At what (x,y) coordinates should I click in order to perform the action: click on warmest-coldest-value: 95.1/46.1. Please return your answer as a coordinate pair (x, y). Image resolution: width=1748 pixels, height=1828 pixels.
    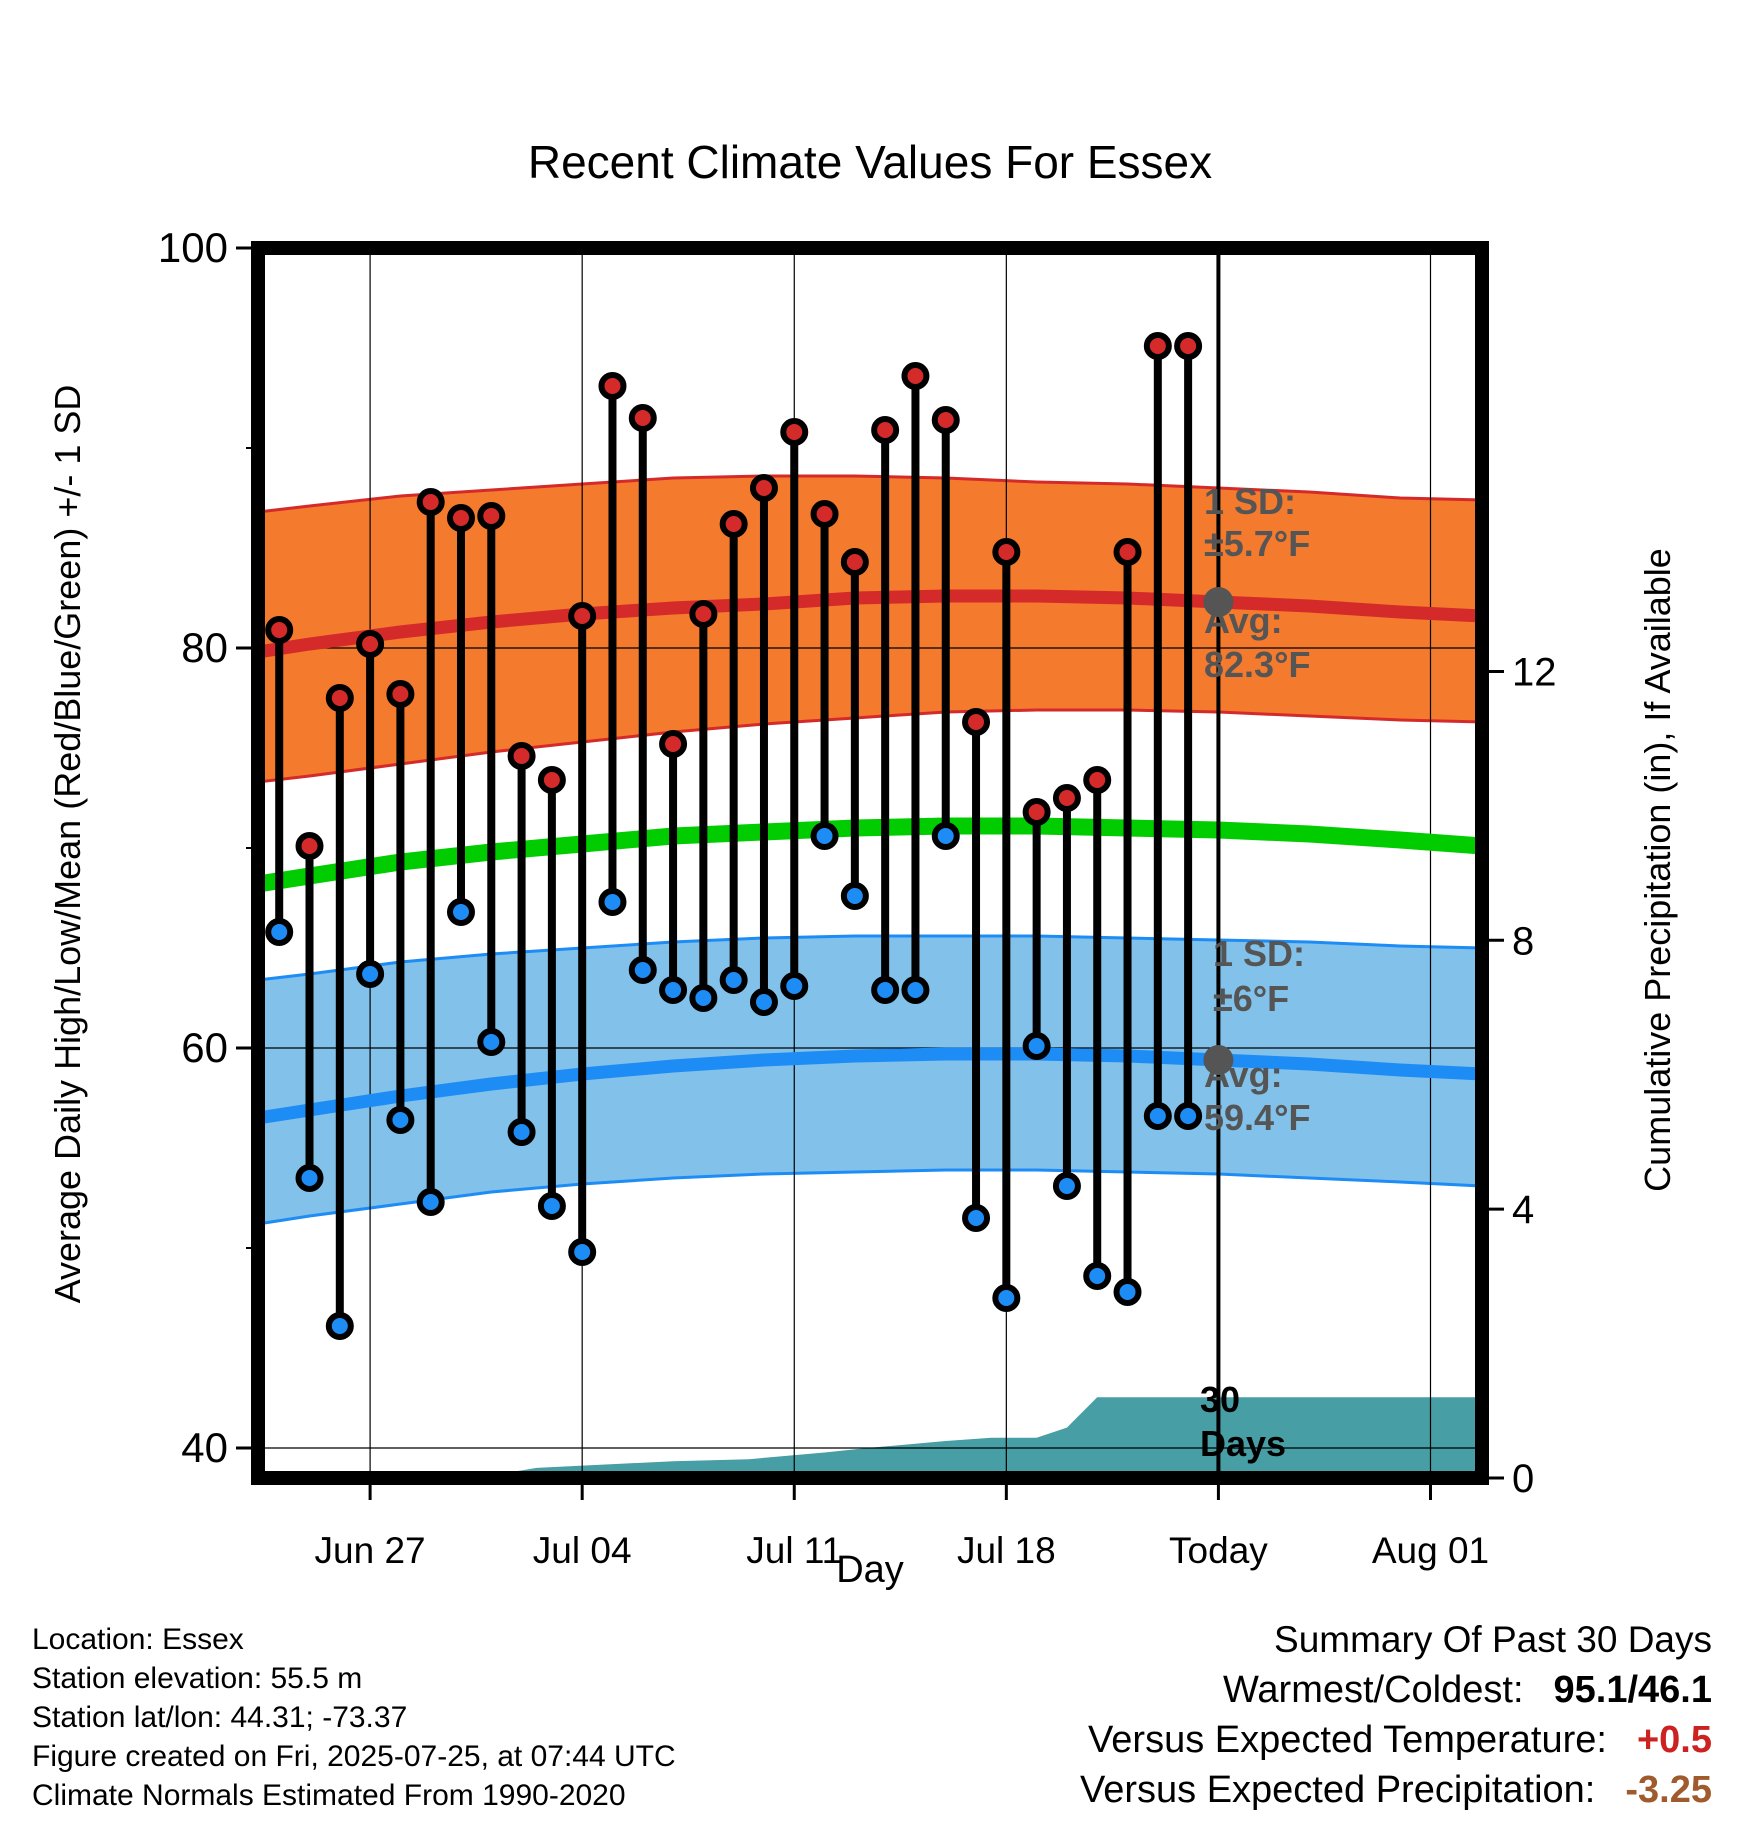
    Looking at the image, I should click on (1632, 1690).